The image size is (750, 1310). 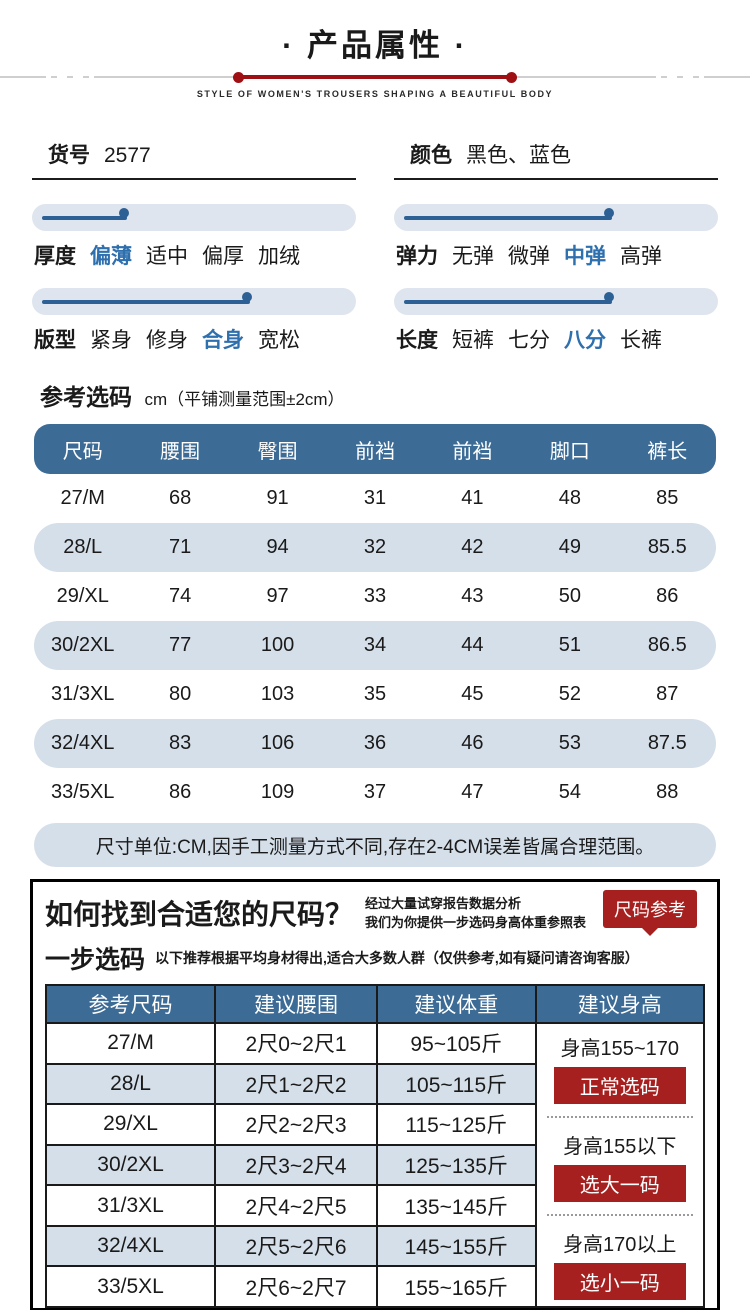 What do you see at coordinates (194, 217) in the screenshot?
I see `thickness-slider-track` at bounding box center [194, 217].